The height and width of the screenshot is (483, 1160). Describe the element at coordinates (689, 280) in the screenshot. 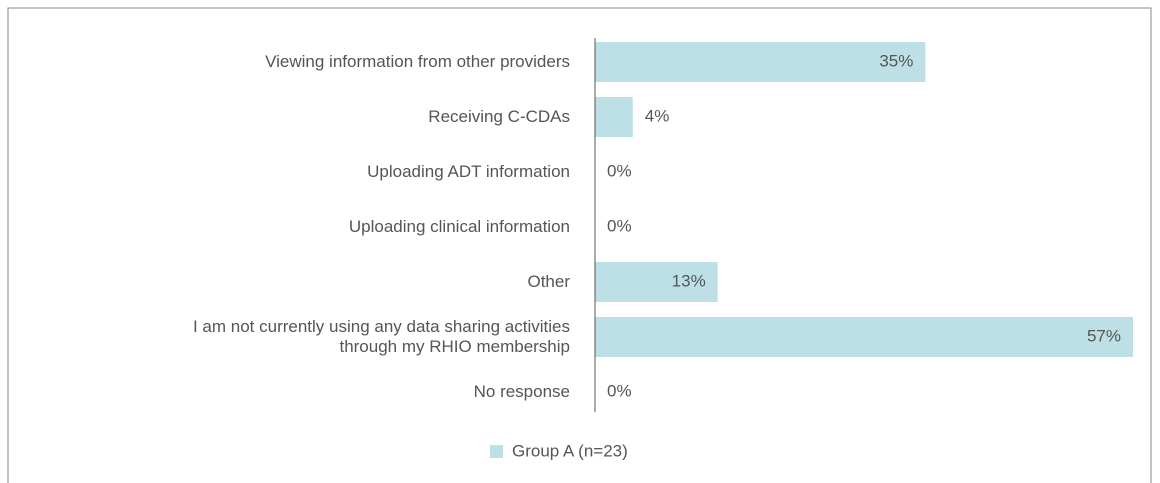

I see `value-label: 13%` at that location.